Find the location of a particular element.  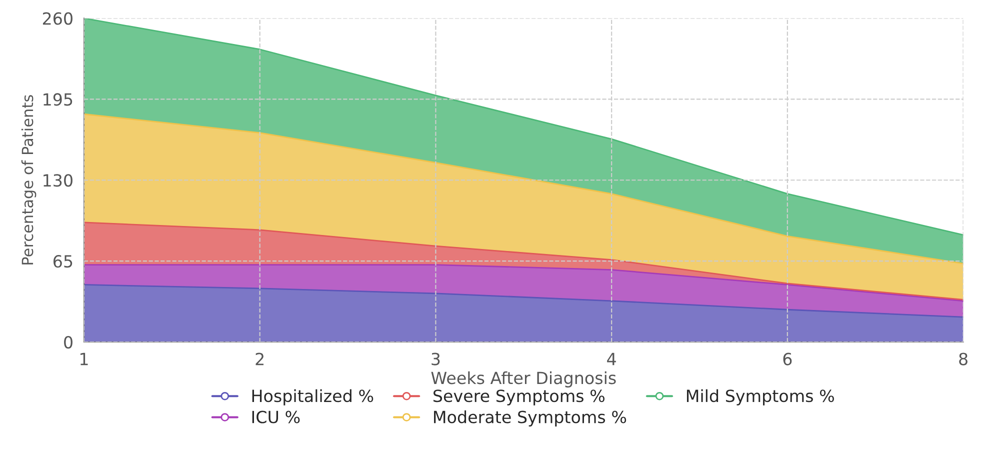

y-tick-label: 0 is located at coordinates (68, 342).